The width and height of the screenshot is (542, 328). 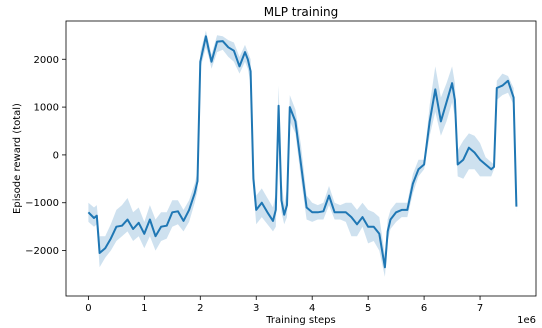 What do you see at coordinates (480, 308) in the screenshot?
I see `x-tick-label: 7` at bounding box center [480, 308].